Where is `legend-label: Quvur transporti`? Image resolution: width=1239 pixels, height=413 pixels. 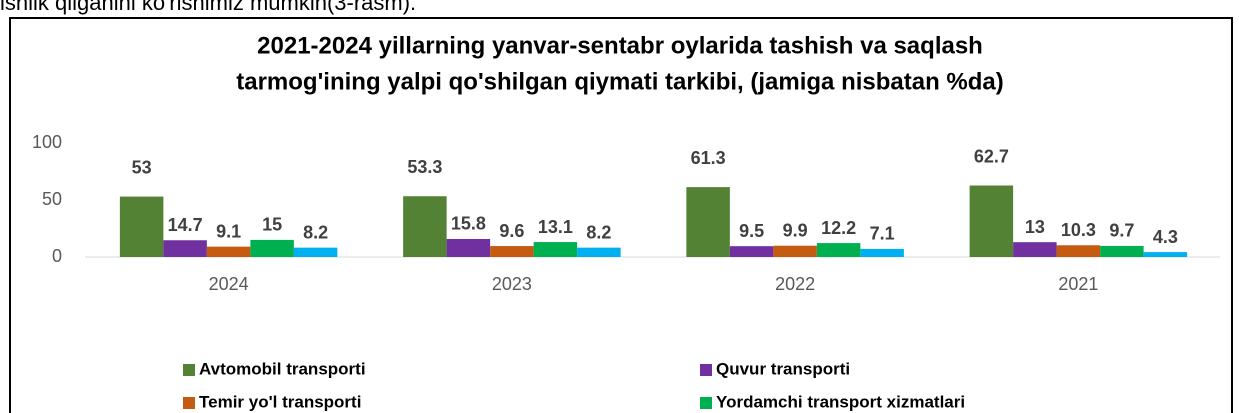
legend-label: Quvur transporti is located at coordinates (783, 368).